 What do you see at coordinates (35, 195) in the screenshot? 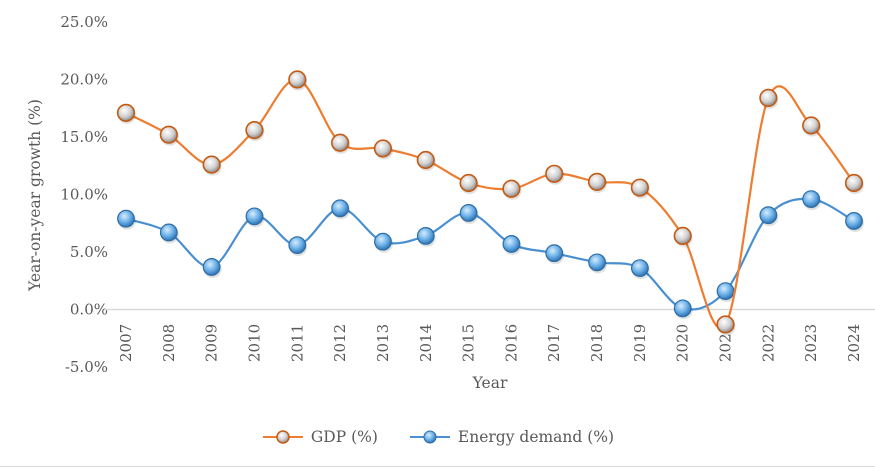
I see `y-axis-title: Year-on-year growth (%)` at bounding box center [35, 195].